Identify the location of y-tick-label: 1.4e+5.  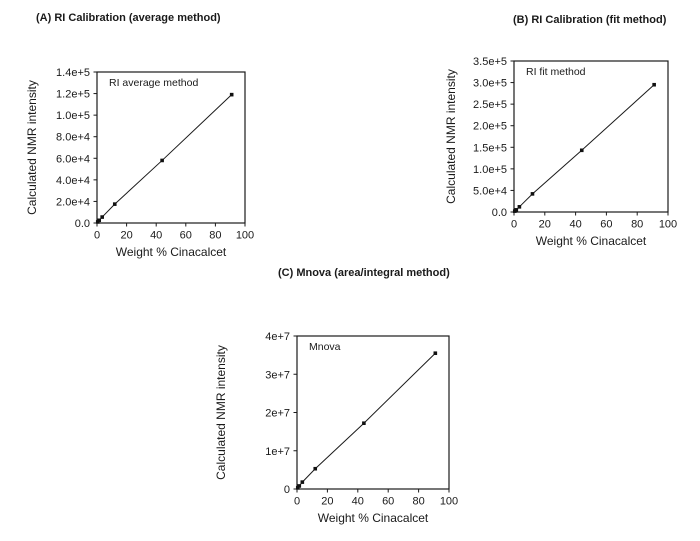
(73, 73).